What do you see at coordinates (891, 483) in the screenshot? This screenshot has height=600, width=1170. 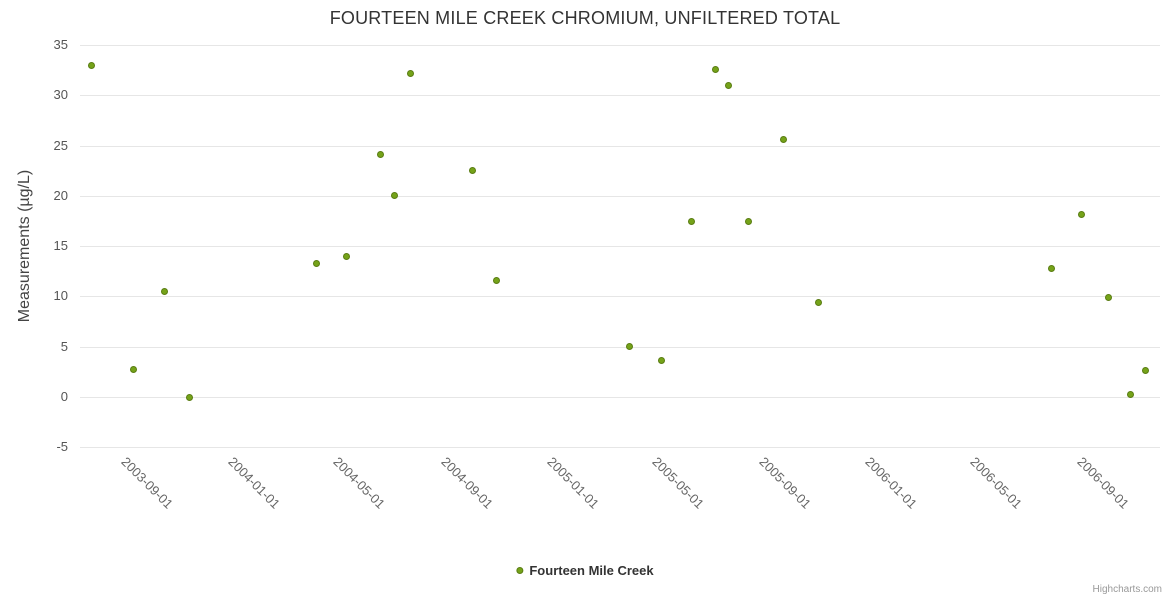 I see `x-tick-label: 2006-01-01` at bounding box center [891, 483].